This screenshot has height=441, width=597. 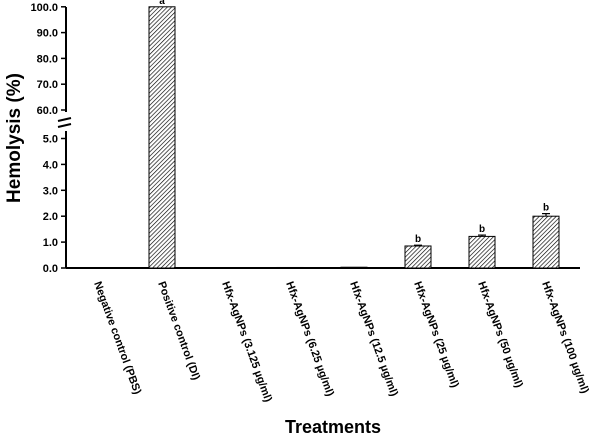 What do you see at coordinates (373, 339) in the screenshot?
I see `x-category-label: Hfx-AgNPs (12.5 µg/ml)` at bounding box center [373, 339].